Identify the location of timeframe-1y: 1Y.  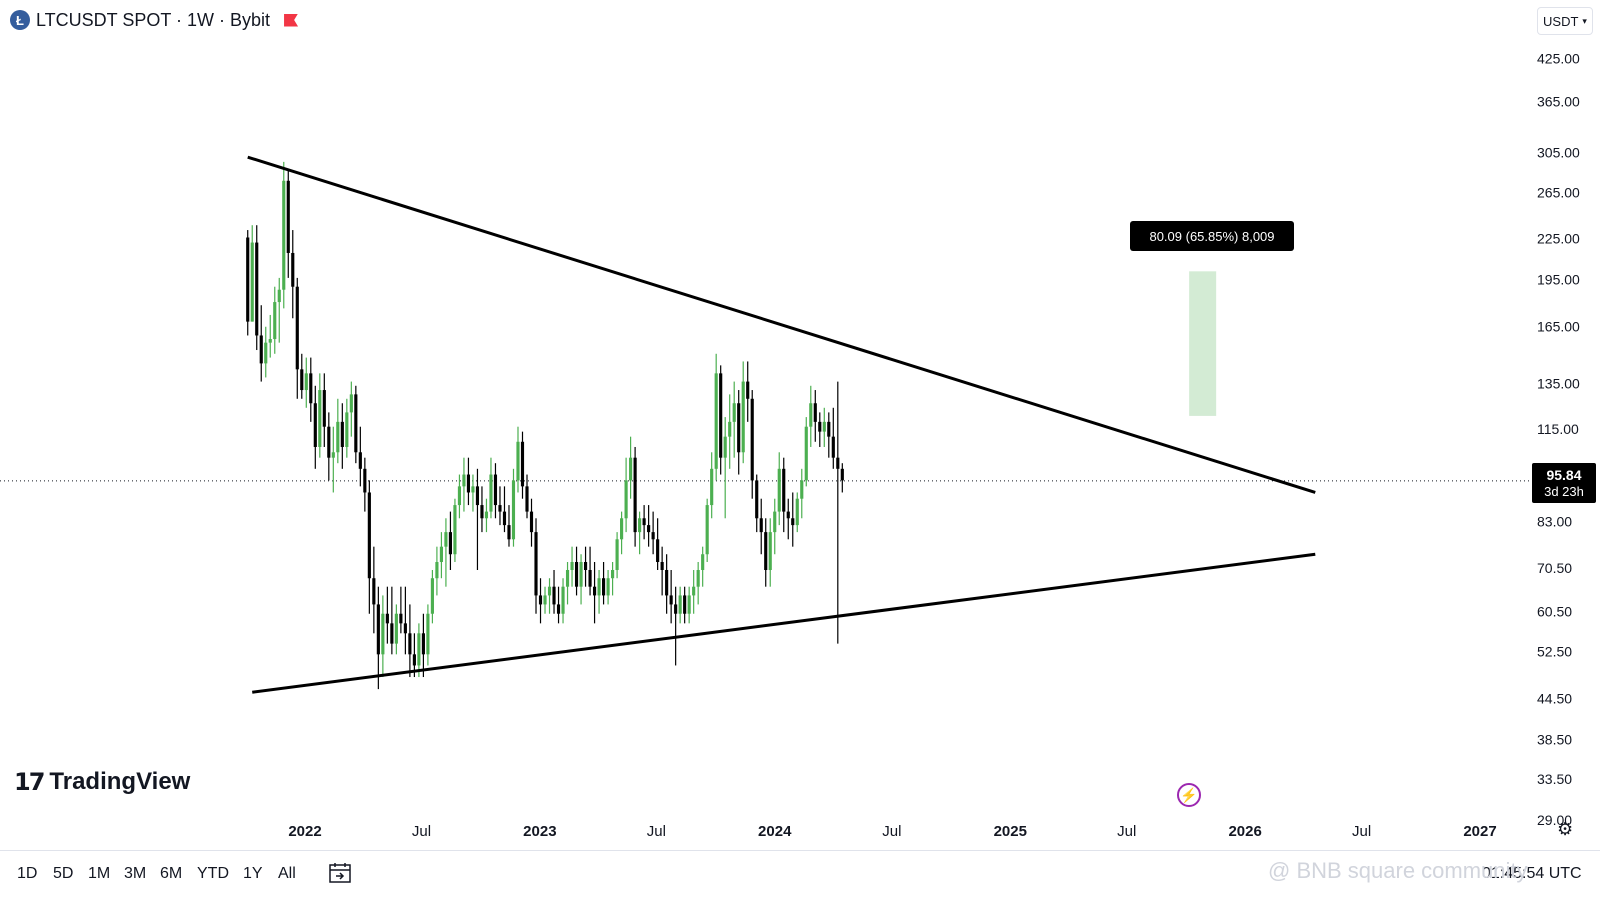
(253, 873).